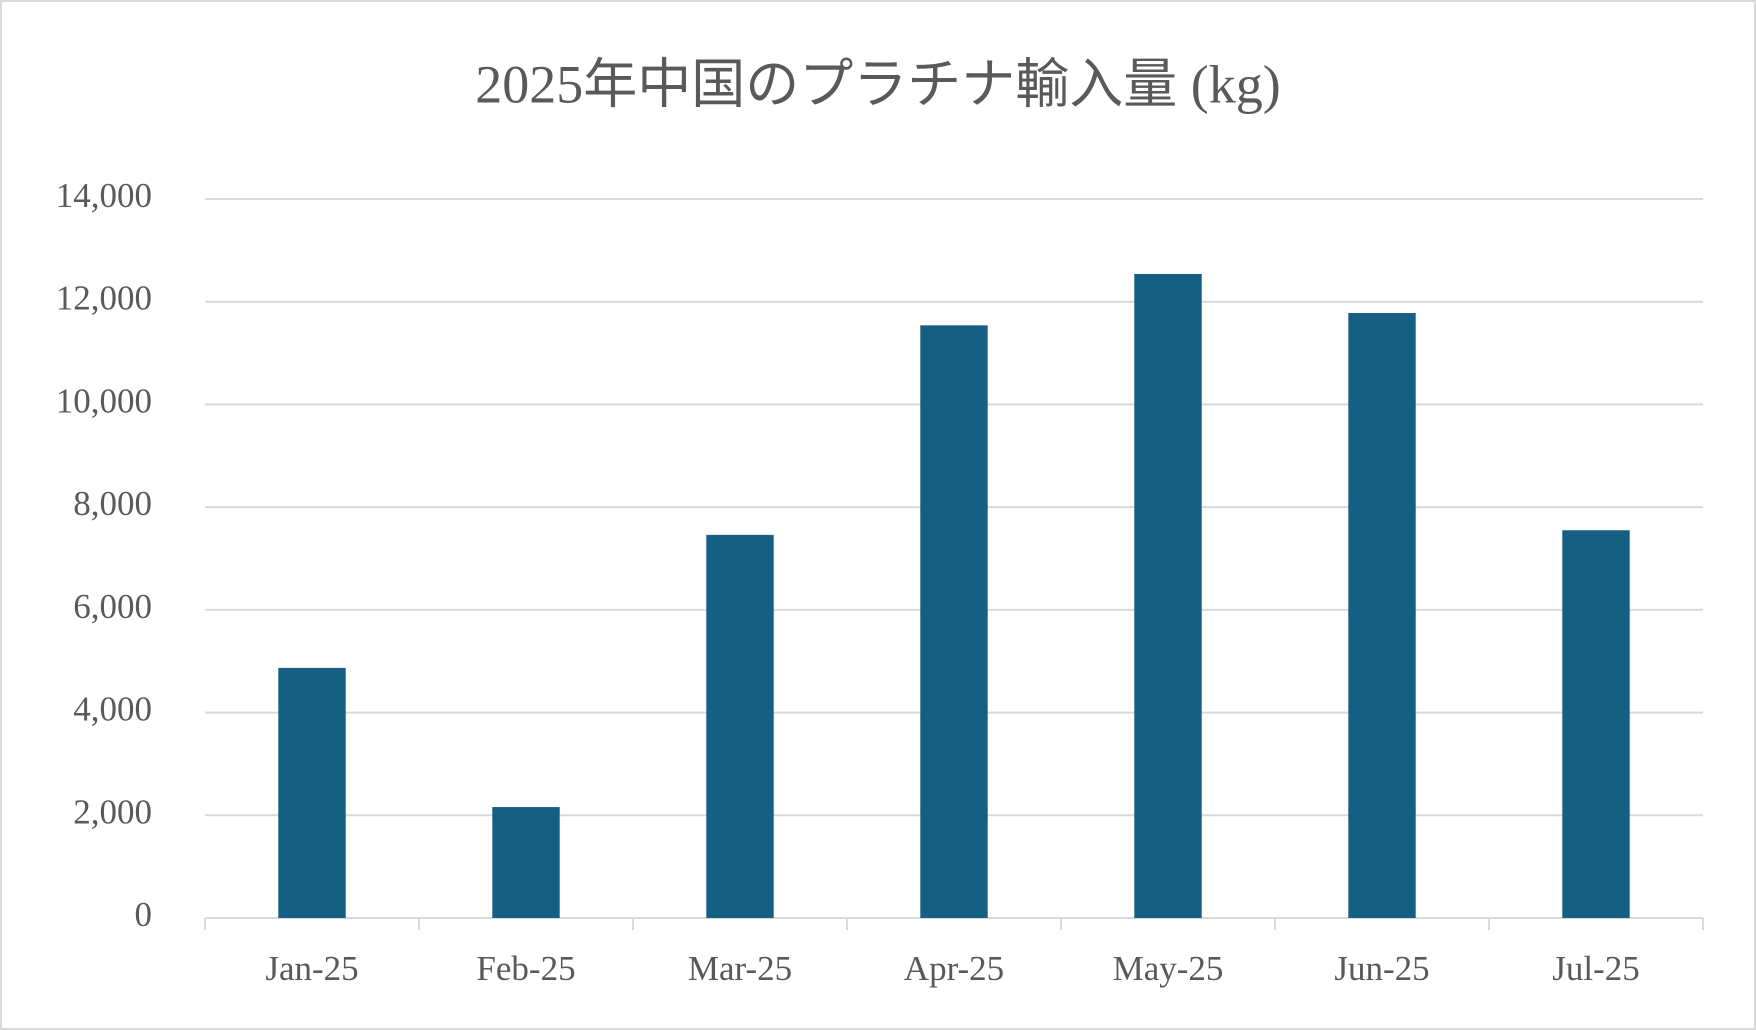  What do you see at coordinates (1168, 968) in the screenshot?
I see `x-tick-label: May-25` at bounding box center [1168, 968].